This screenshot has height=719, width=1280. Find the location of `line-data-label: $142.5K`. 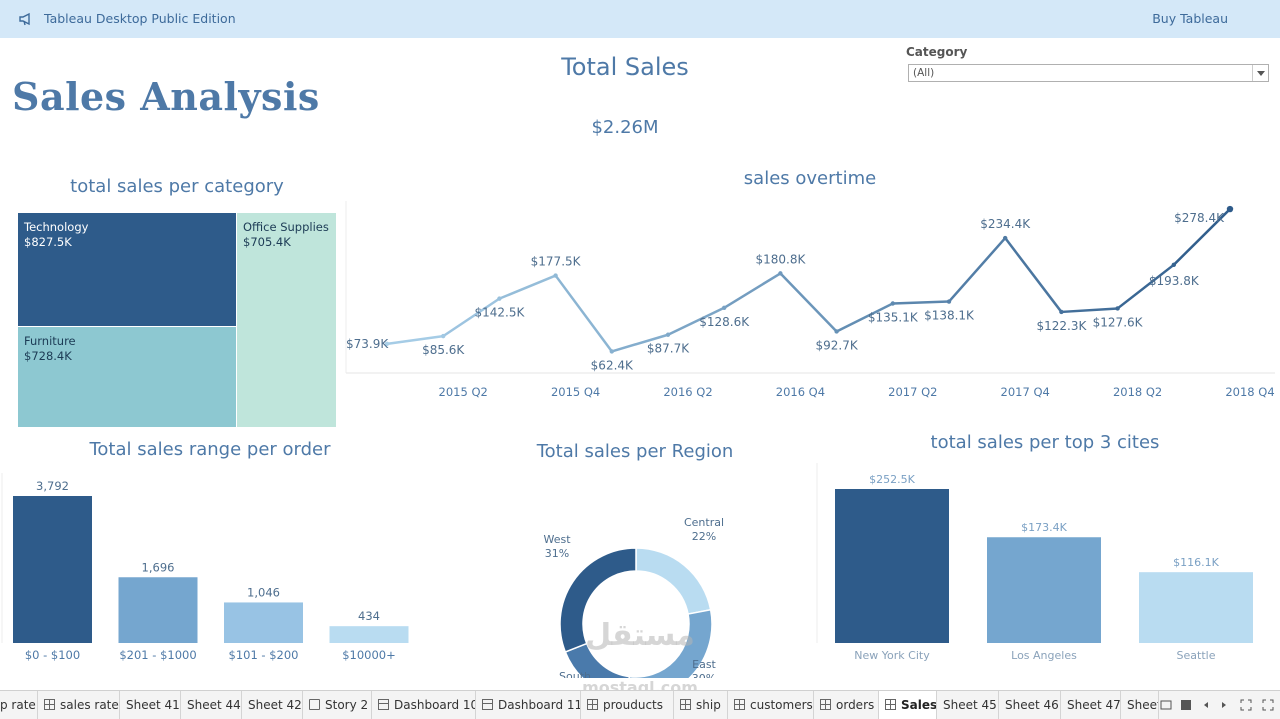

line-data-label: $142.5K is located at coordinates (499, 313).